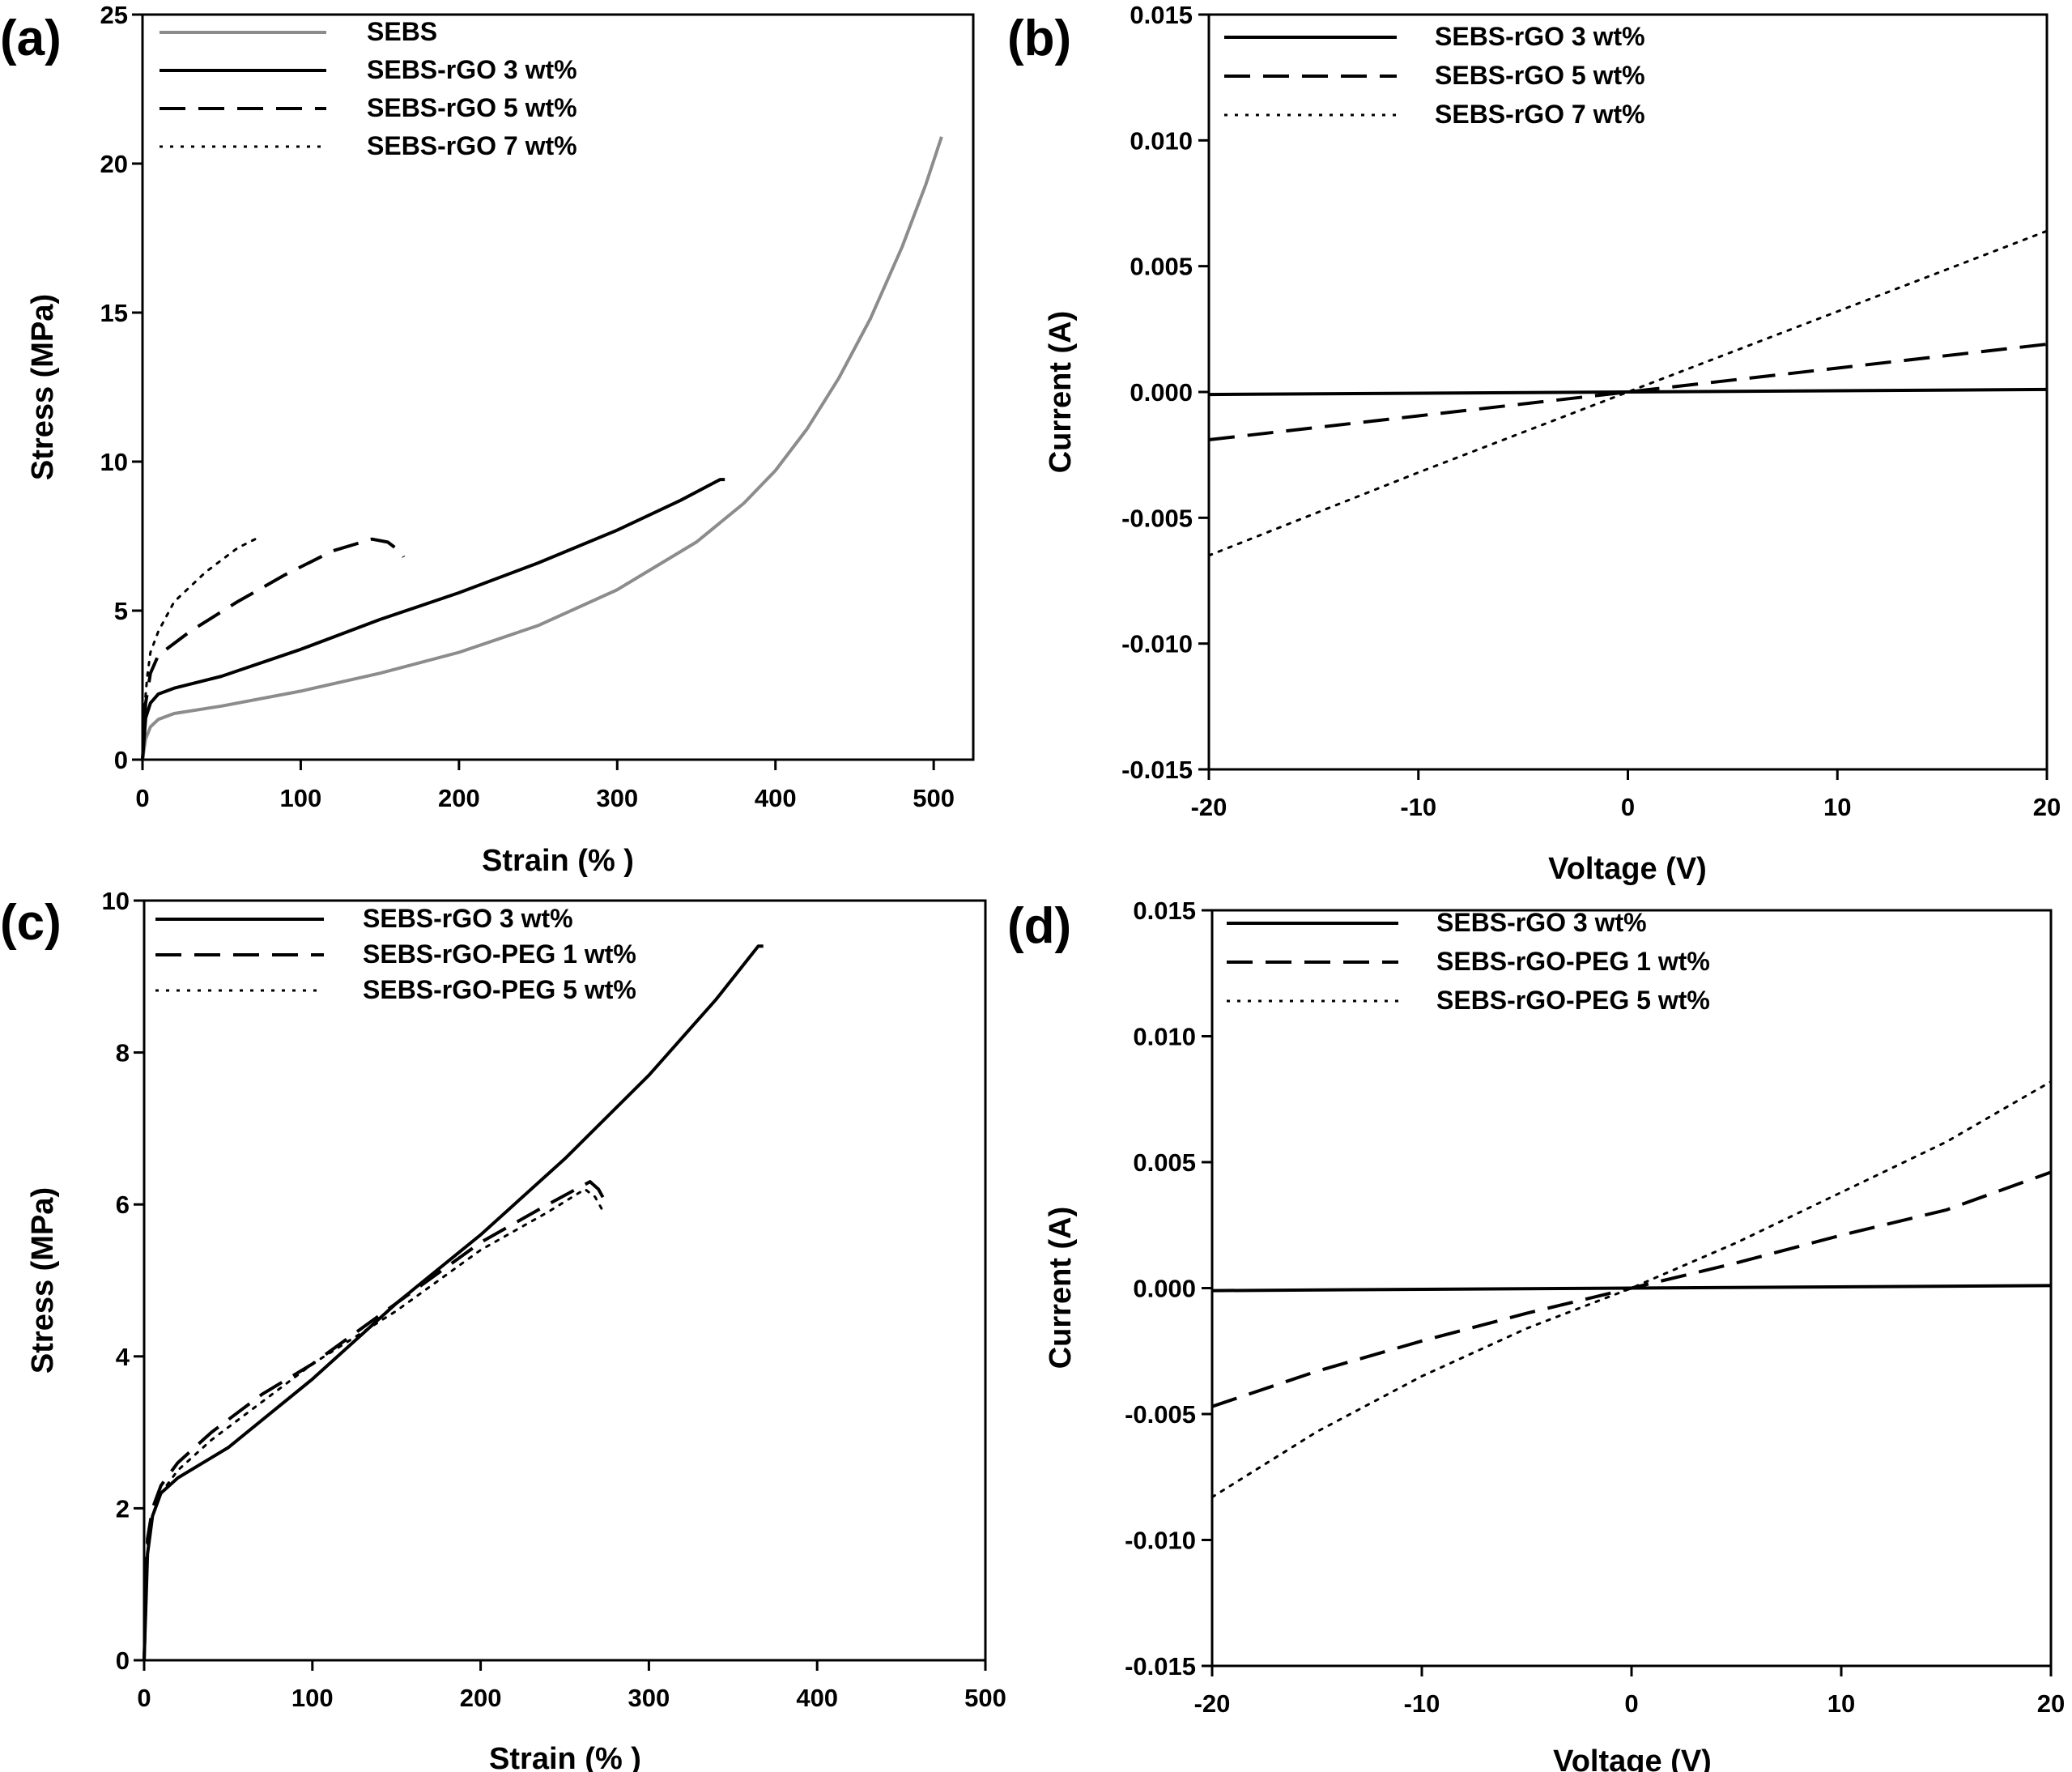 The height and width of the screenshot is (1772, 2072). Describe the element at coordinates (114, 313) in the screenshot. I see `y-tick-label: 15` at that location.